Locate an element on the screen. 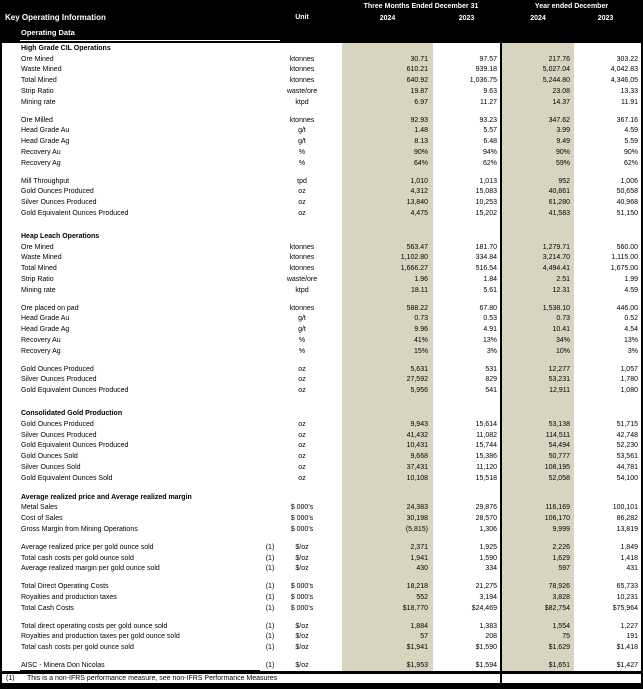 The image size is (643, 689). table-row: Ore Mined ktonnes 30.71 97.57 217.76 303.22 is located at coordinates (321, 59).